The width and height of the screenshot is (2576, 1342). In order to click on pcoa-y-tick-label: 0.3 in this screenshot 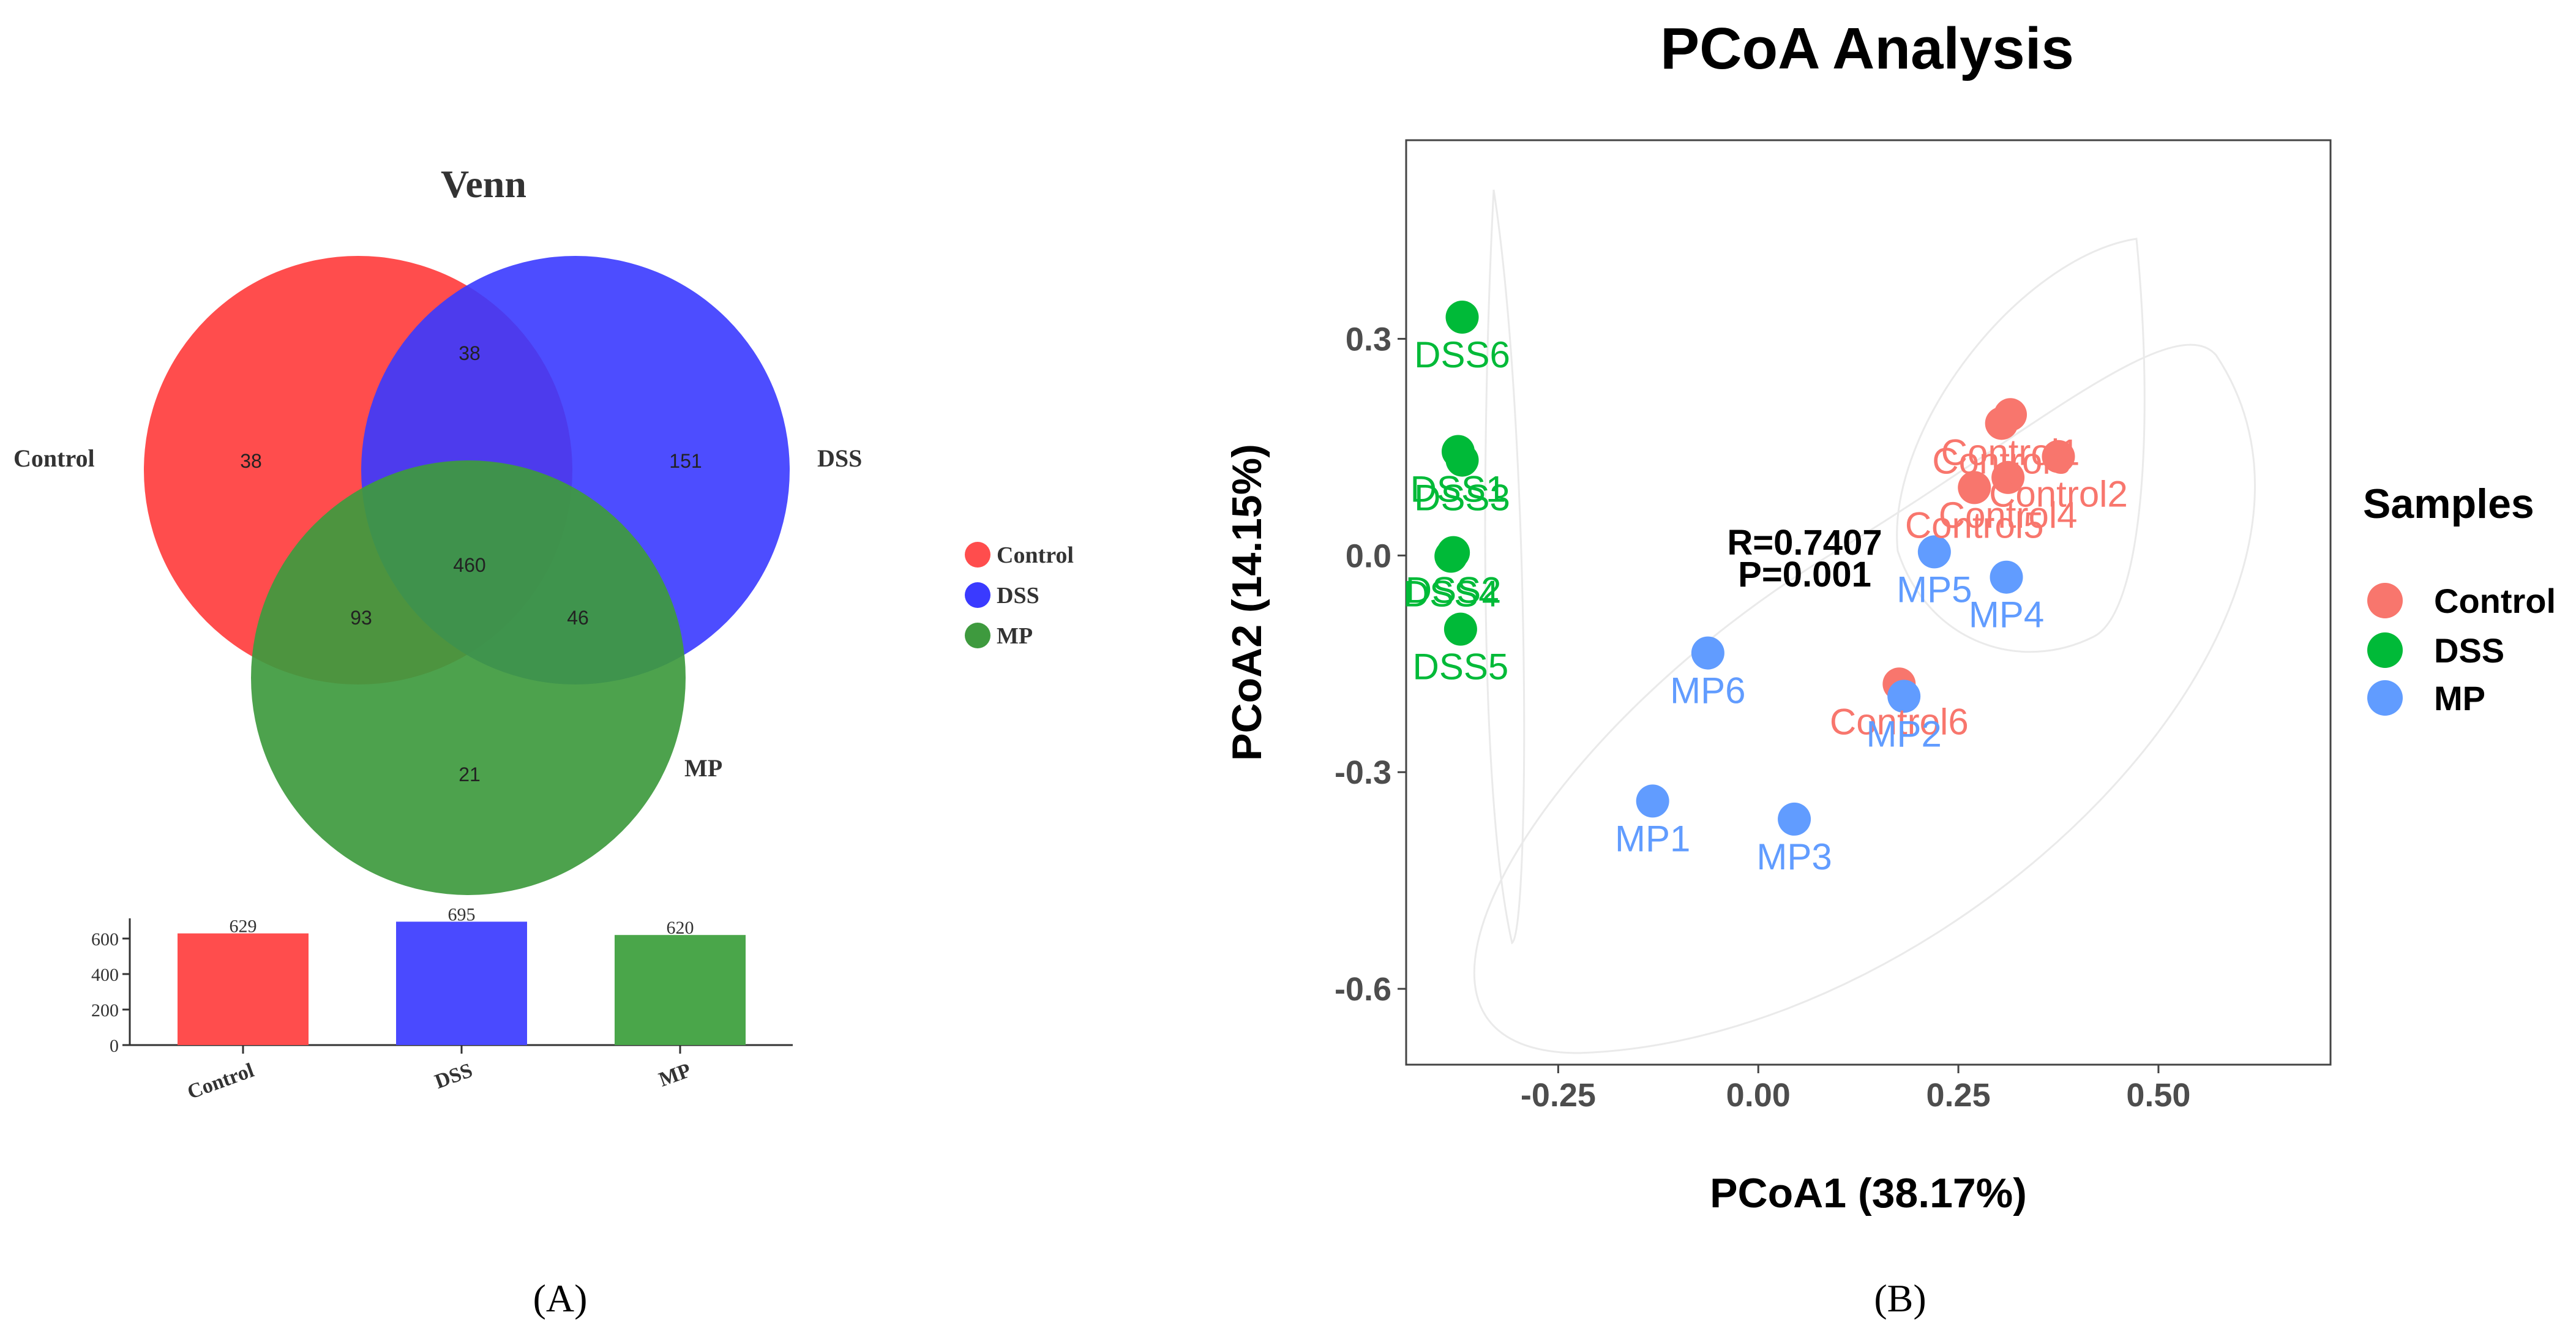, I will do `click(1368, 339)`.